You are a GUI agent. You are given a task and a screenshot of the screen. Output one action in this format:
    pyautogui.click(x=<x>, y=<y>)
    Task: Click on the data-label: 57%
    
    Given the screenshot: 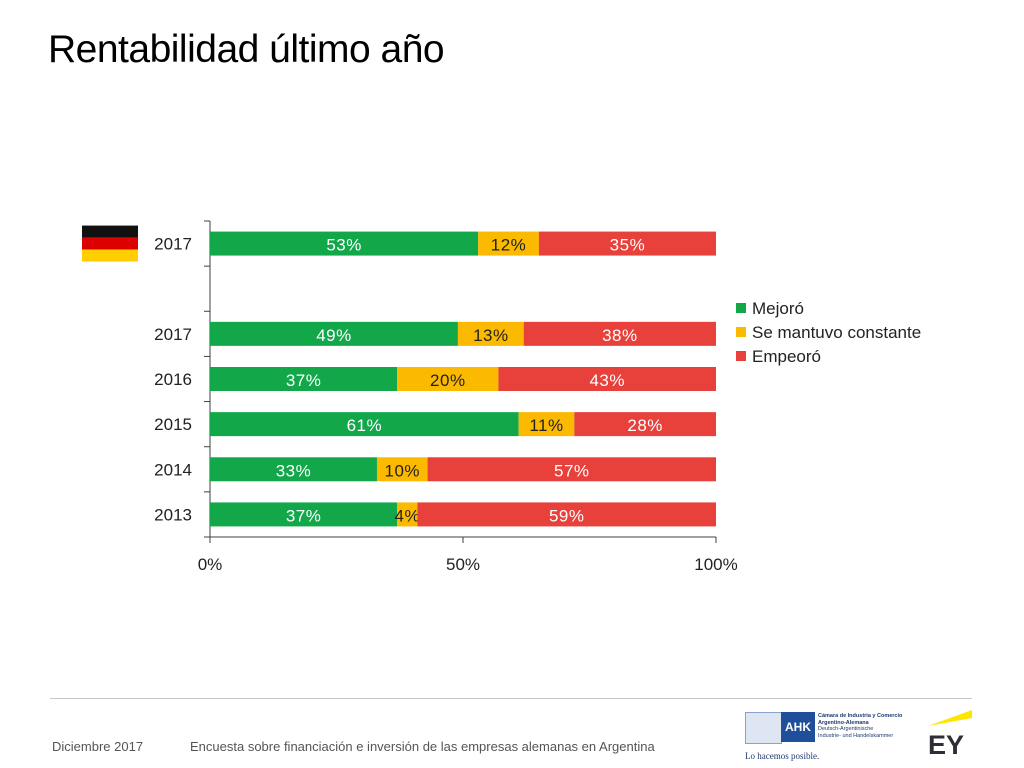 What is the action you would take?
    pyautogui.click(x=572, y=470)
    